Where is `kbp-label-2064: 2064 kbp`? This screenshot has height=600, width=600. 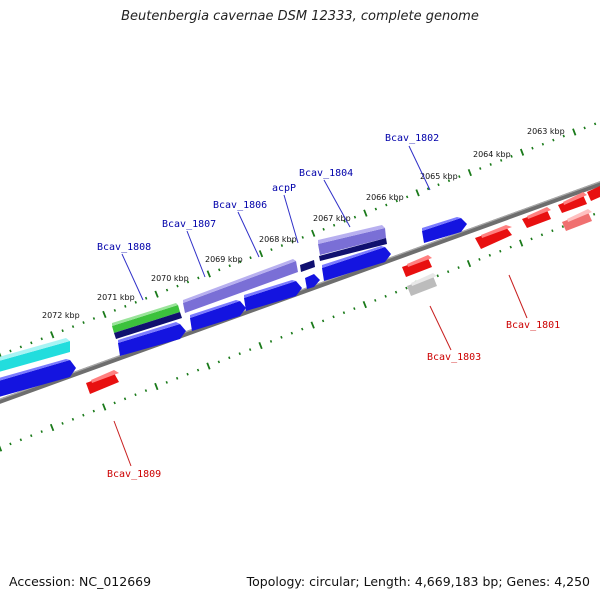
kbp-label-2064: 2064 kbp is located at coordinates (492, 154).